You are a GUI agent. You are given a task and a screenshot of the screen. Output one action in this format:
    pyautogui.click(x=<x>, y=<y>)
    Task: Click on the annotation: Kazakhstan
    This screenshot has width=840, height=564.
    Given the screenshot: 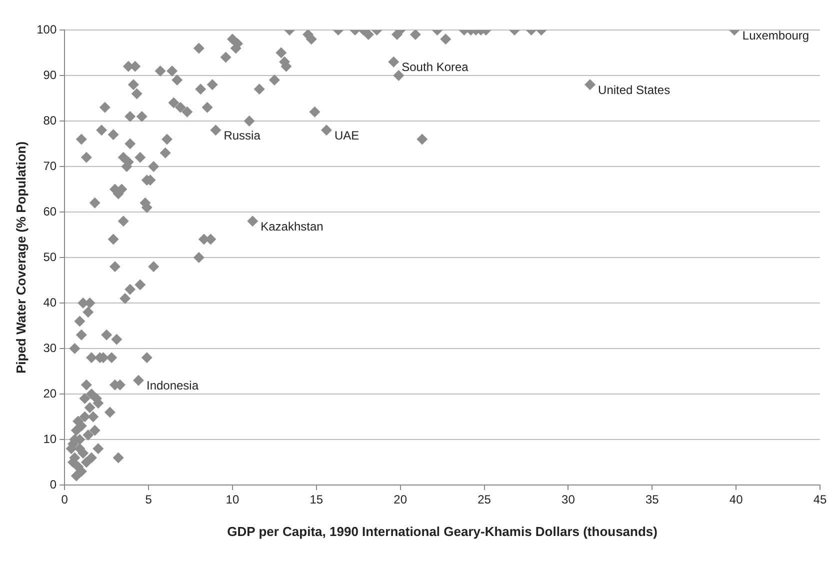 What is the action you would take?
    pyautogui.click(x=292, y=226)
    